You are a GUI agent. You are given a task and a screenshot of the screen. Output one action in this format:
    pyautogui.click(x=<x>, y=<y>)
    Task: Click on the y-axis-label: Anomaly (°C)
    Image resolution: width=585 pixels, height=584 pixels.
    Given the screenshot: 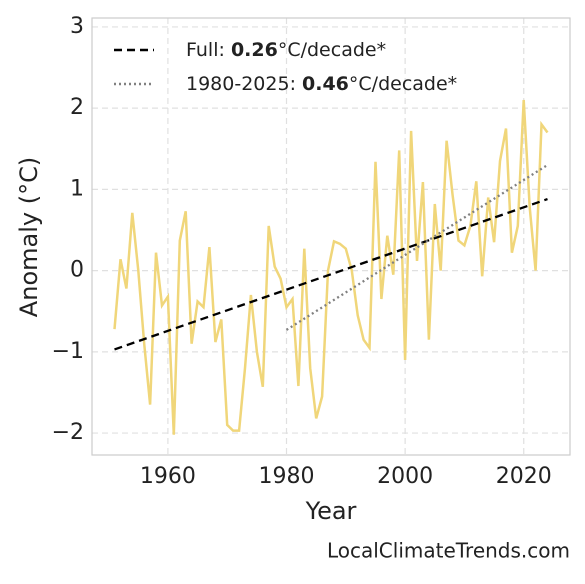 What is the action you would take?
    pyautogui.click(x=29, y=237)
    